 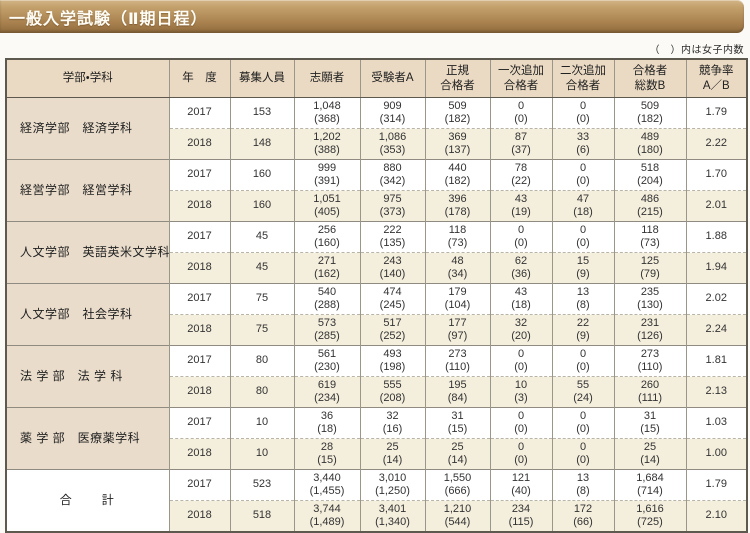 I want to click on rate-cell: 2.13, so click(x=716, y=392).